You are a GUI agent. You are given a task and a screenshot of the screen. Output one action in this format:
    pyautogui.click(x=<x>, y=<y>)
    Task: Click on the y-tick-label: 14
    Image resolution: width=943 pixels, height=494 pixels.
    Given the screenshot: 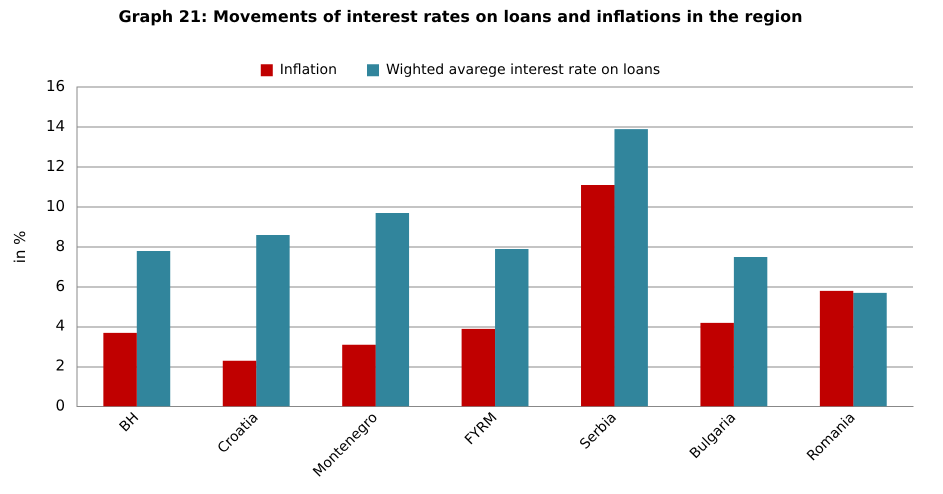 What is the action you would take?
    pyautogui.click(x=56, y=126)
    